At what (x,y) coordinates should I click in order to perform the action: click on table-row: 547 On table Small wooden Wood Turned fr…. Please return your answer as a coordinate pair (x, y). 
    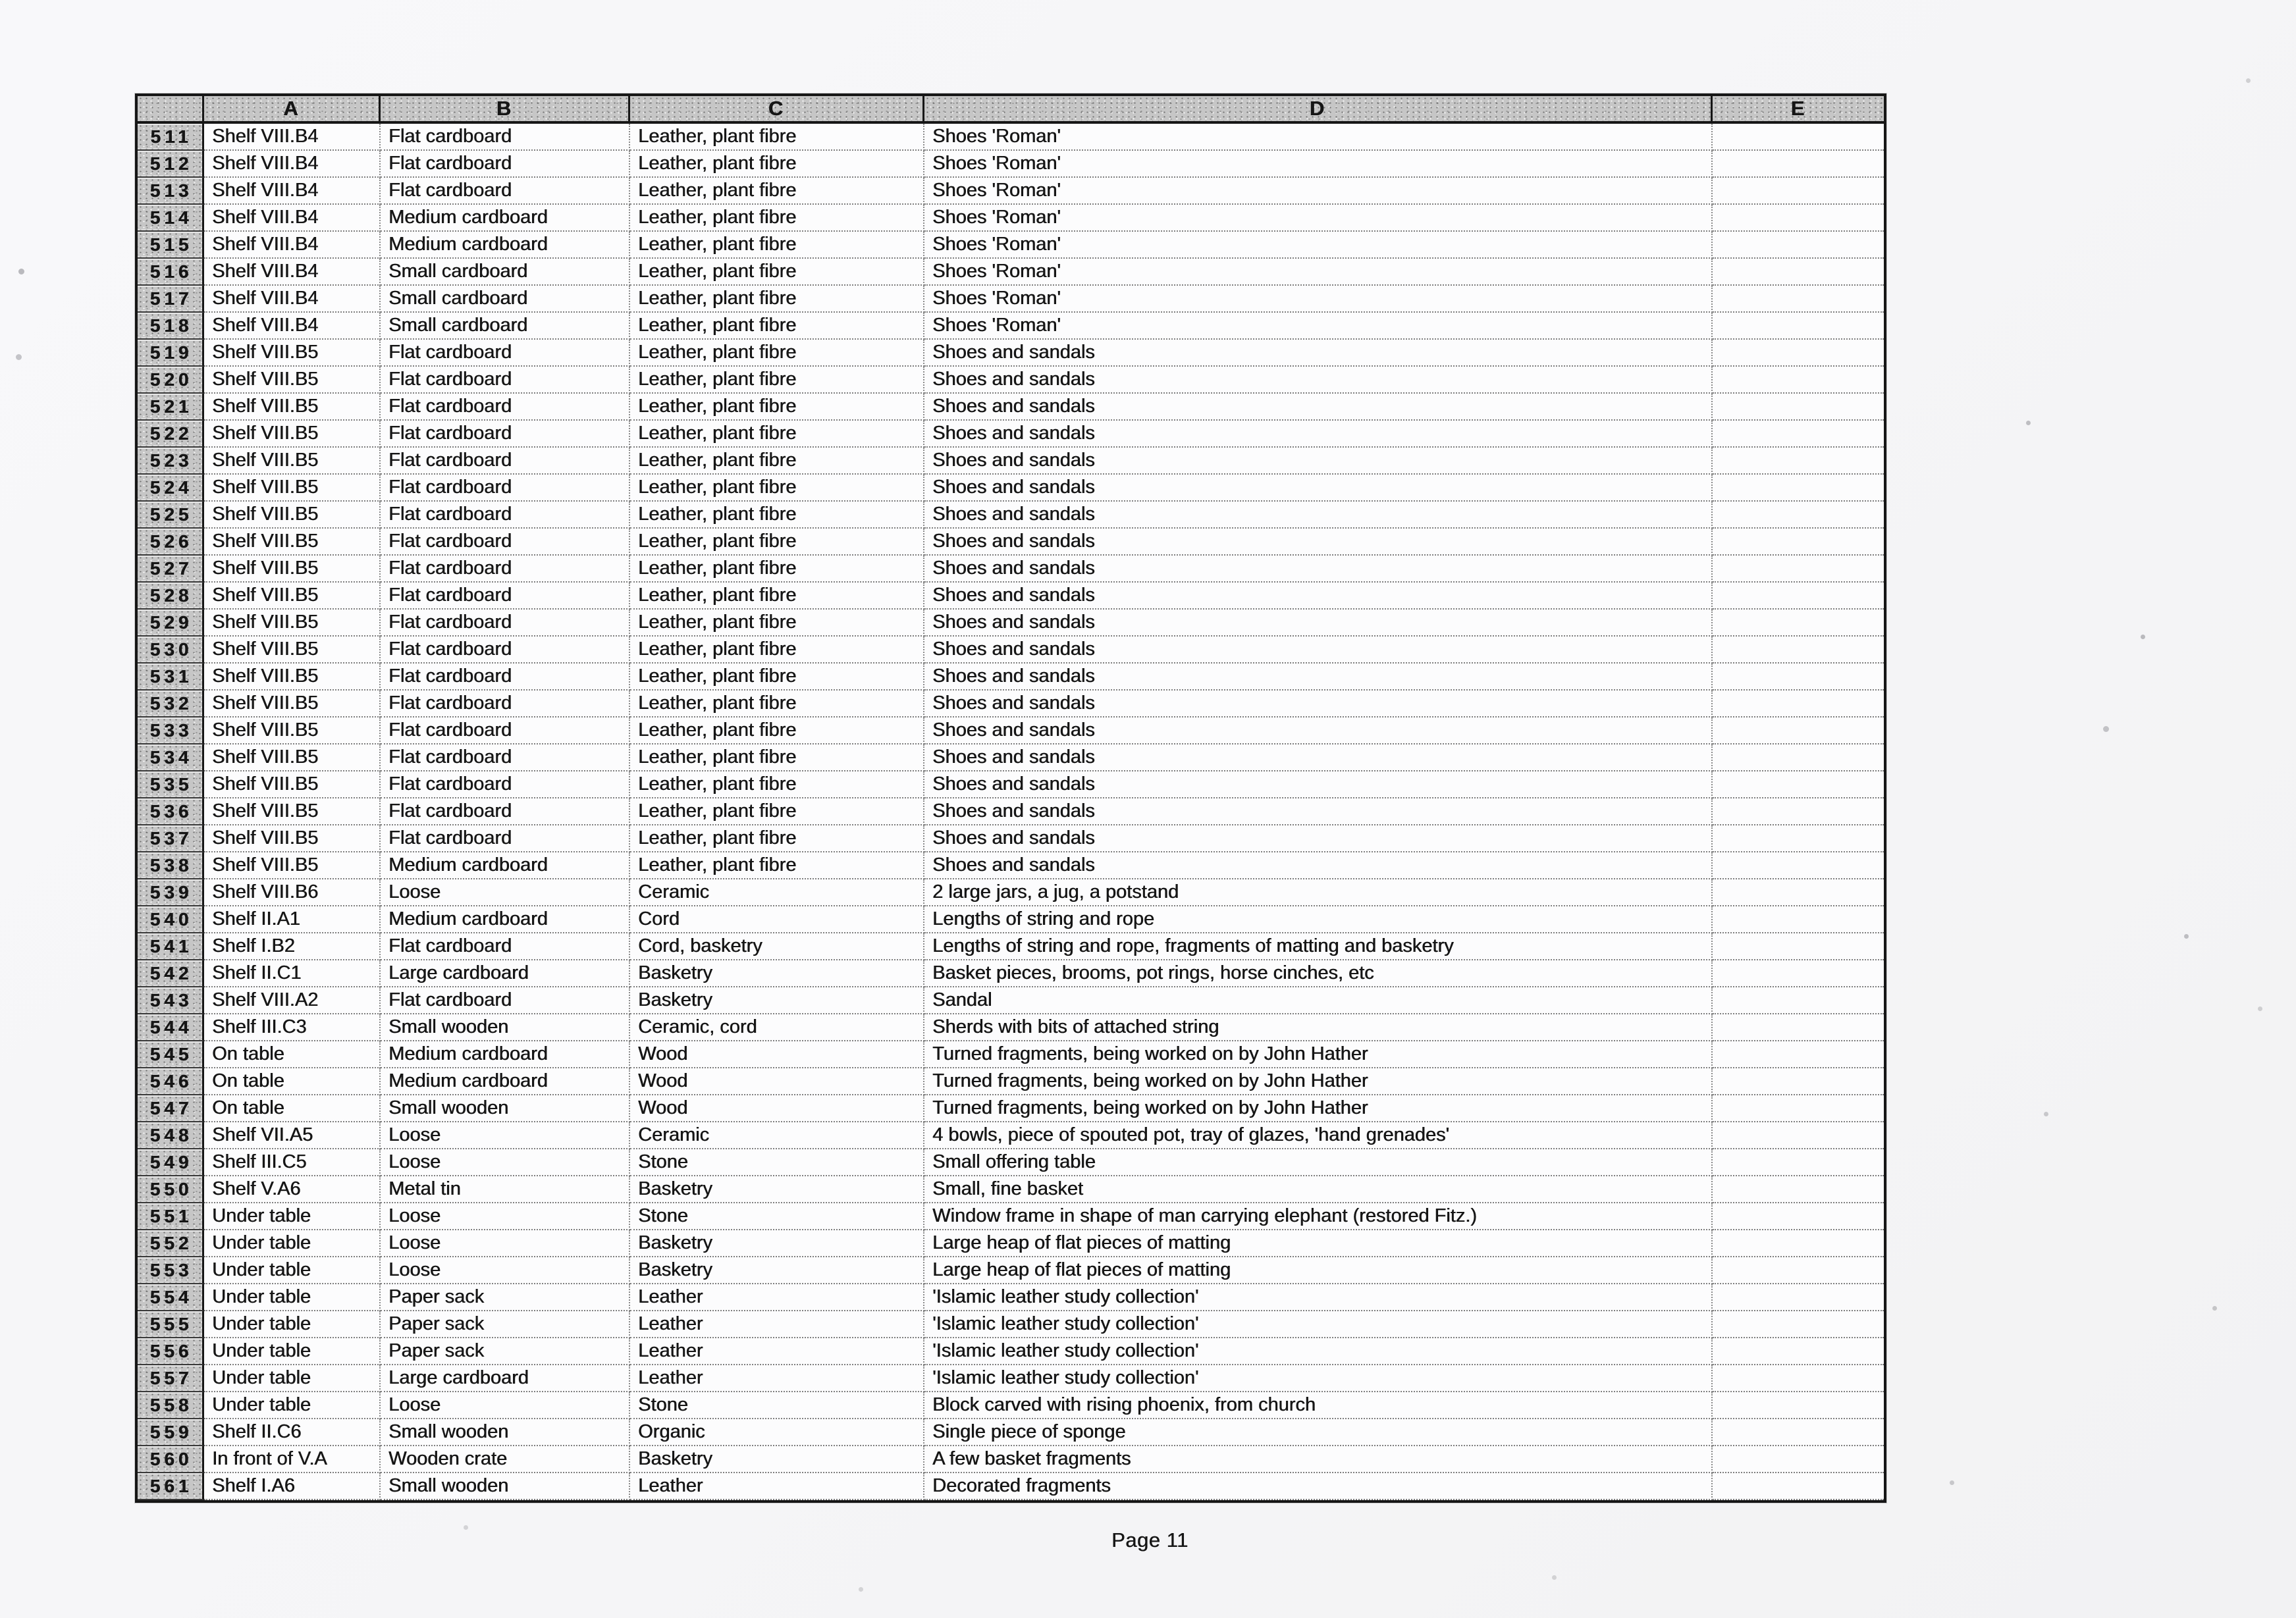
    Looking at the image, I should click on (1011, 1108).